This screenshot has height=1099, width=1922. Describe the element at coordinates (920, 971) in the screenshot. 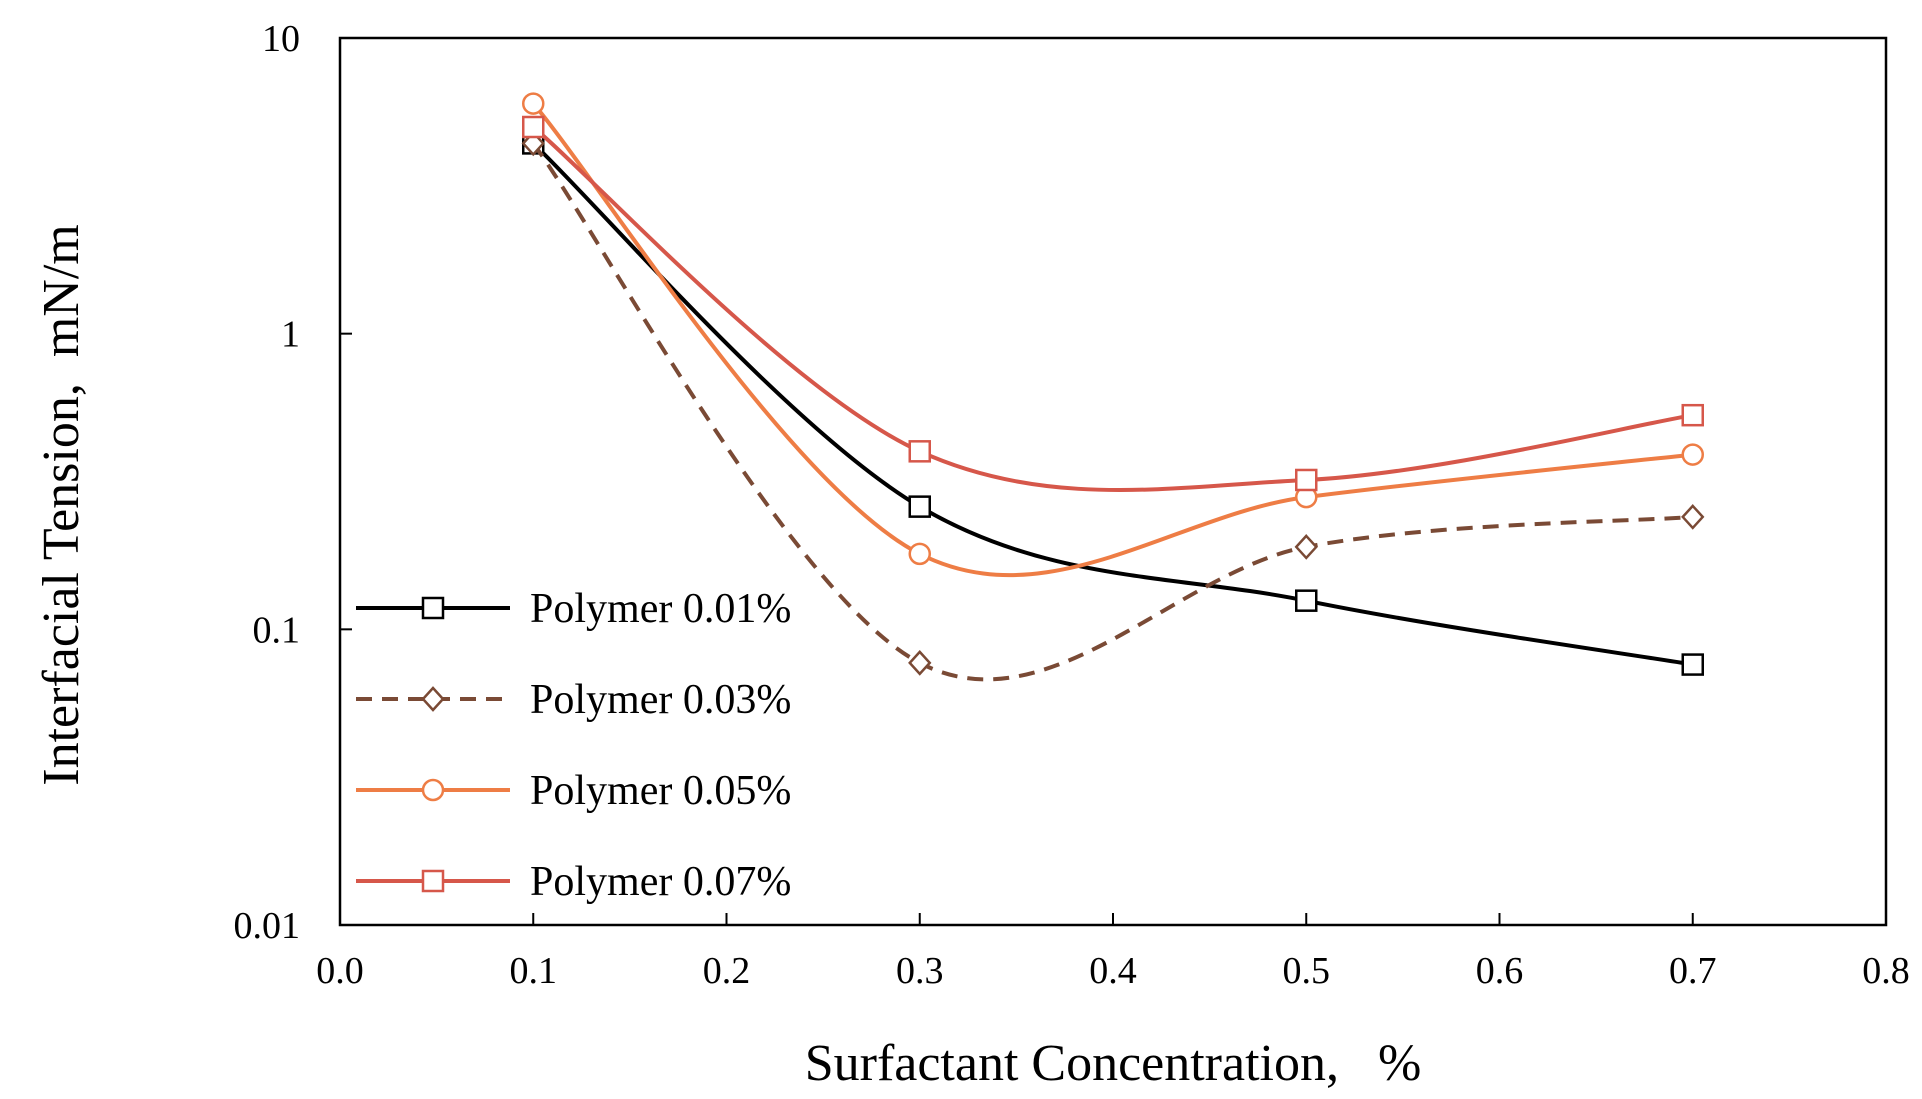

I see `x-tick-label: 0.3` at that location.